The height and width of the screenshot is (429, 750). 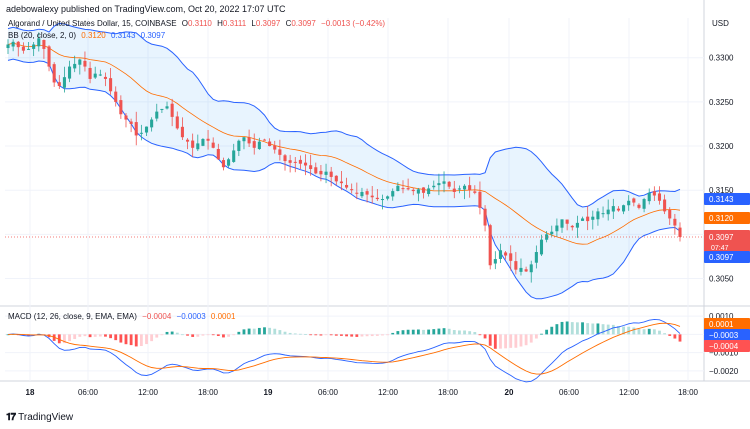 I want to click on macd-tick-label: −0.0020, so click(x=724, y=371).